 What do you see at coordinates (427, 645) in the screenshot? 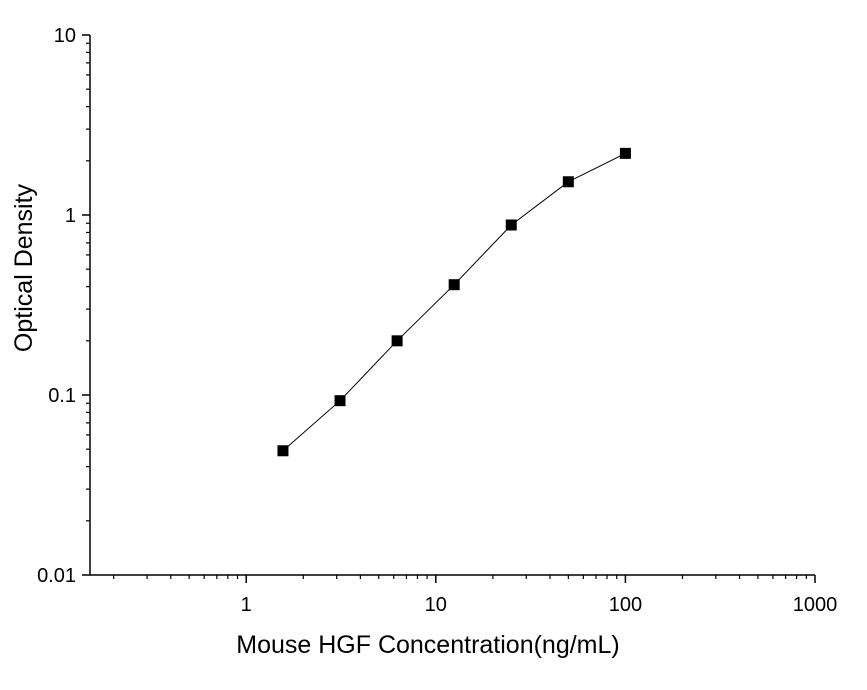
I see `x-axis-title: Mouse HGF Concentration(ng/mL)` at bounding box center [427, 645].